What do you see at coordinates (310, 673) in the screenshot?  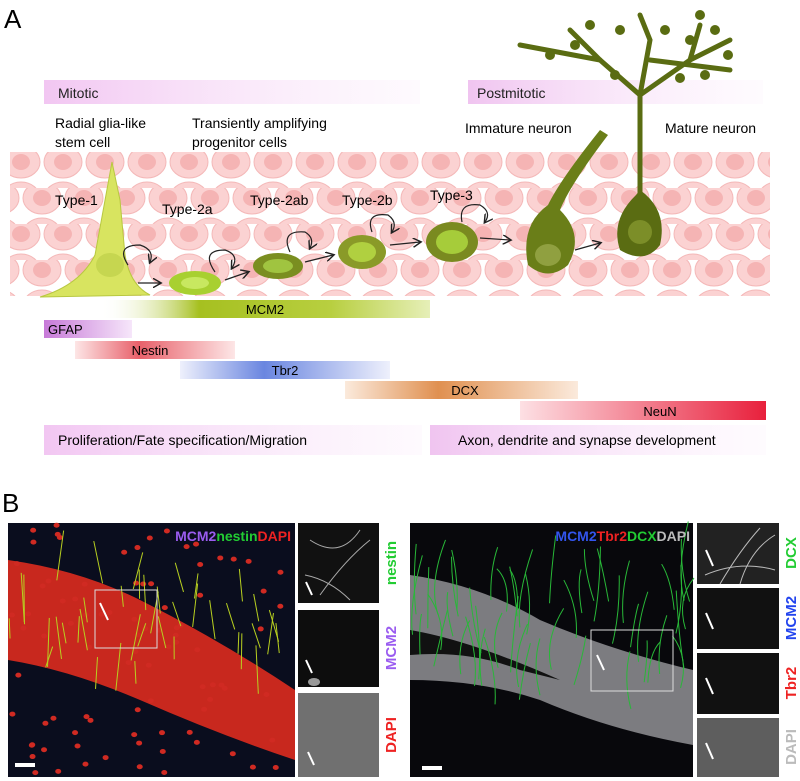 I see `channel-arrows-left` at bounding box center [310, 673].